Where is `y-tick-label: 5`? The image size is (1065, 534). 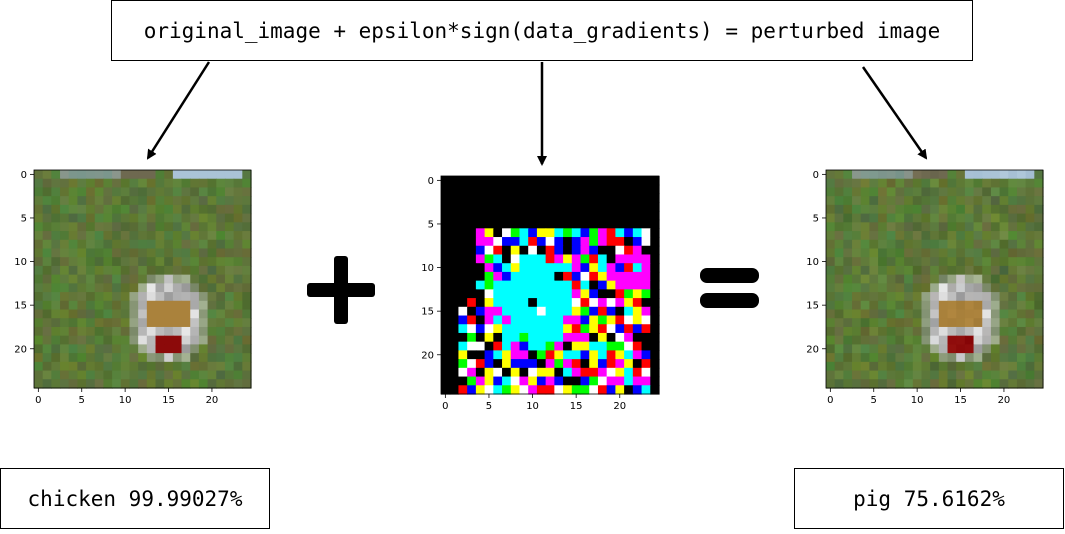
y-tick-label: 5 is located at coordinates (24, 218).